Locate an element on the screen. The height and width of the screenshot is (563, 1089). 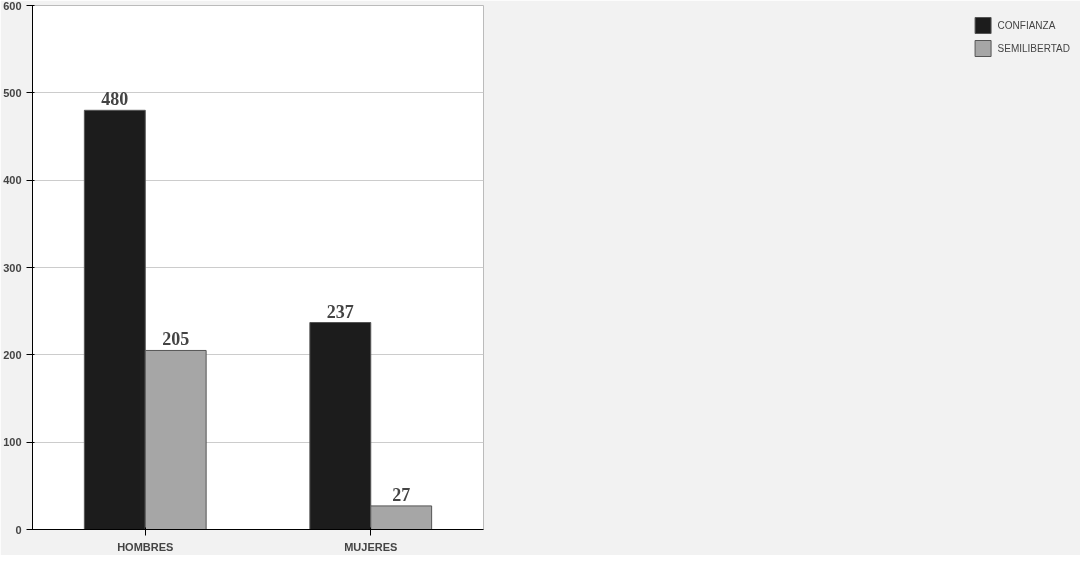
y-tick-label: 300 is located at coordinates (12, 267).